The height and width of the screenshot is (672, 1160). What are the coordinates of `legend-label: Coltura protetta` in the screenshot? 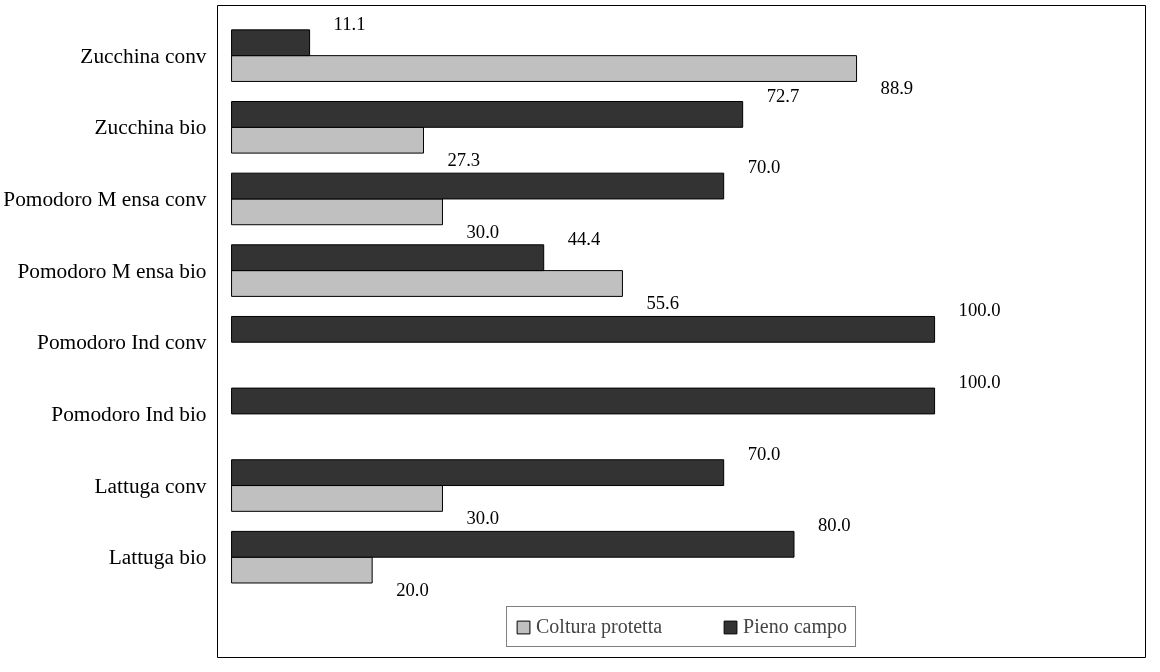 It's located at (599, 626).